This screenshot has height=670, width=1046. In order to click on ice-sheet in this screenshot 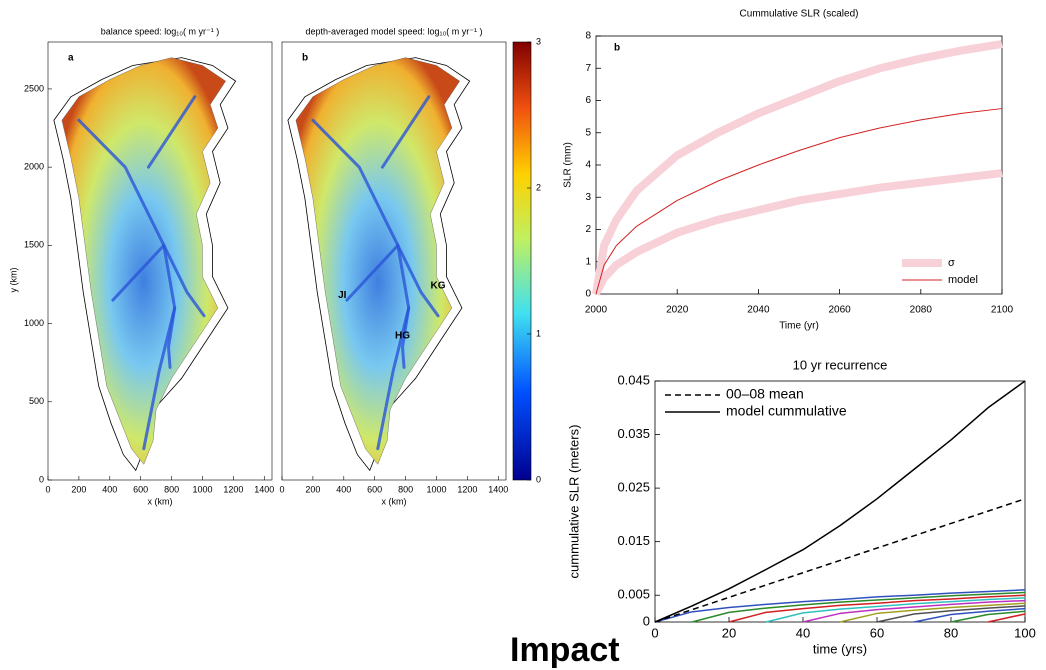, I will do `click(143, 261)`.